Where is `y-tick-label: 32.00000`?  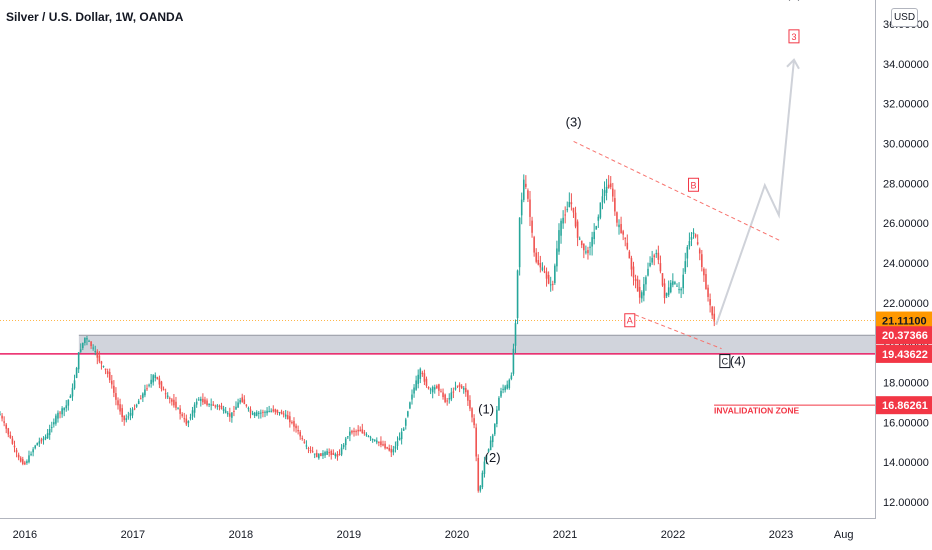
y-tick-label: 32.00000 is located at coordinates (906, 105).